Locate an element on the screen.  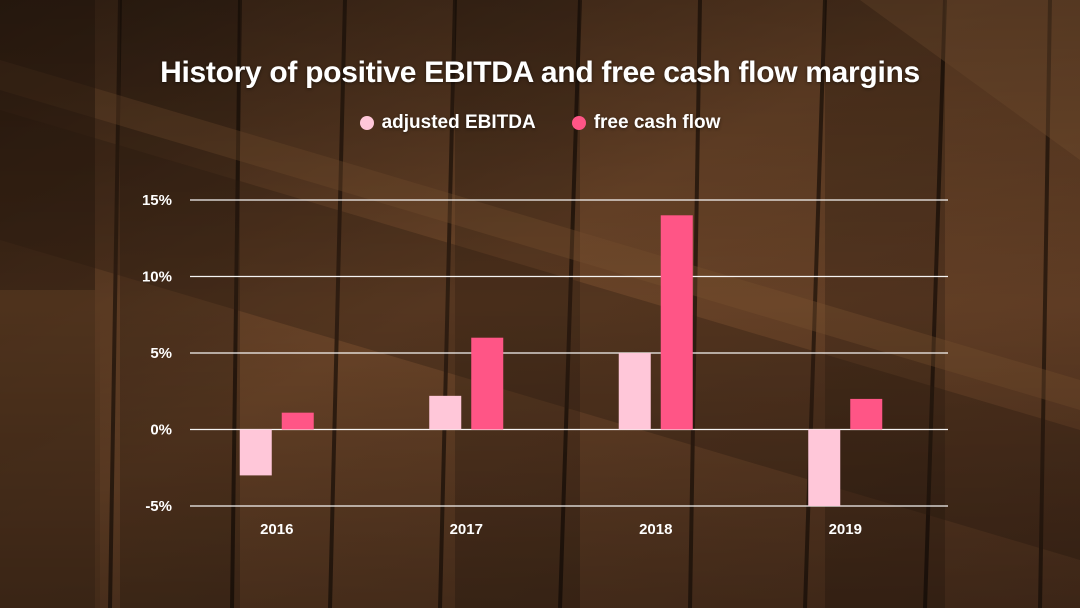
bar-free-cash-flow-2017 is located at coordinates (487, 383).